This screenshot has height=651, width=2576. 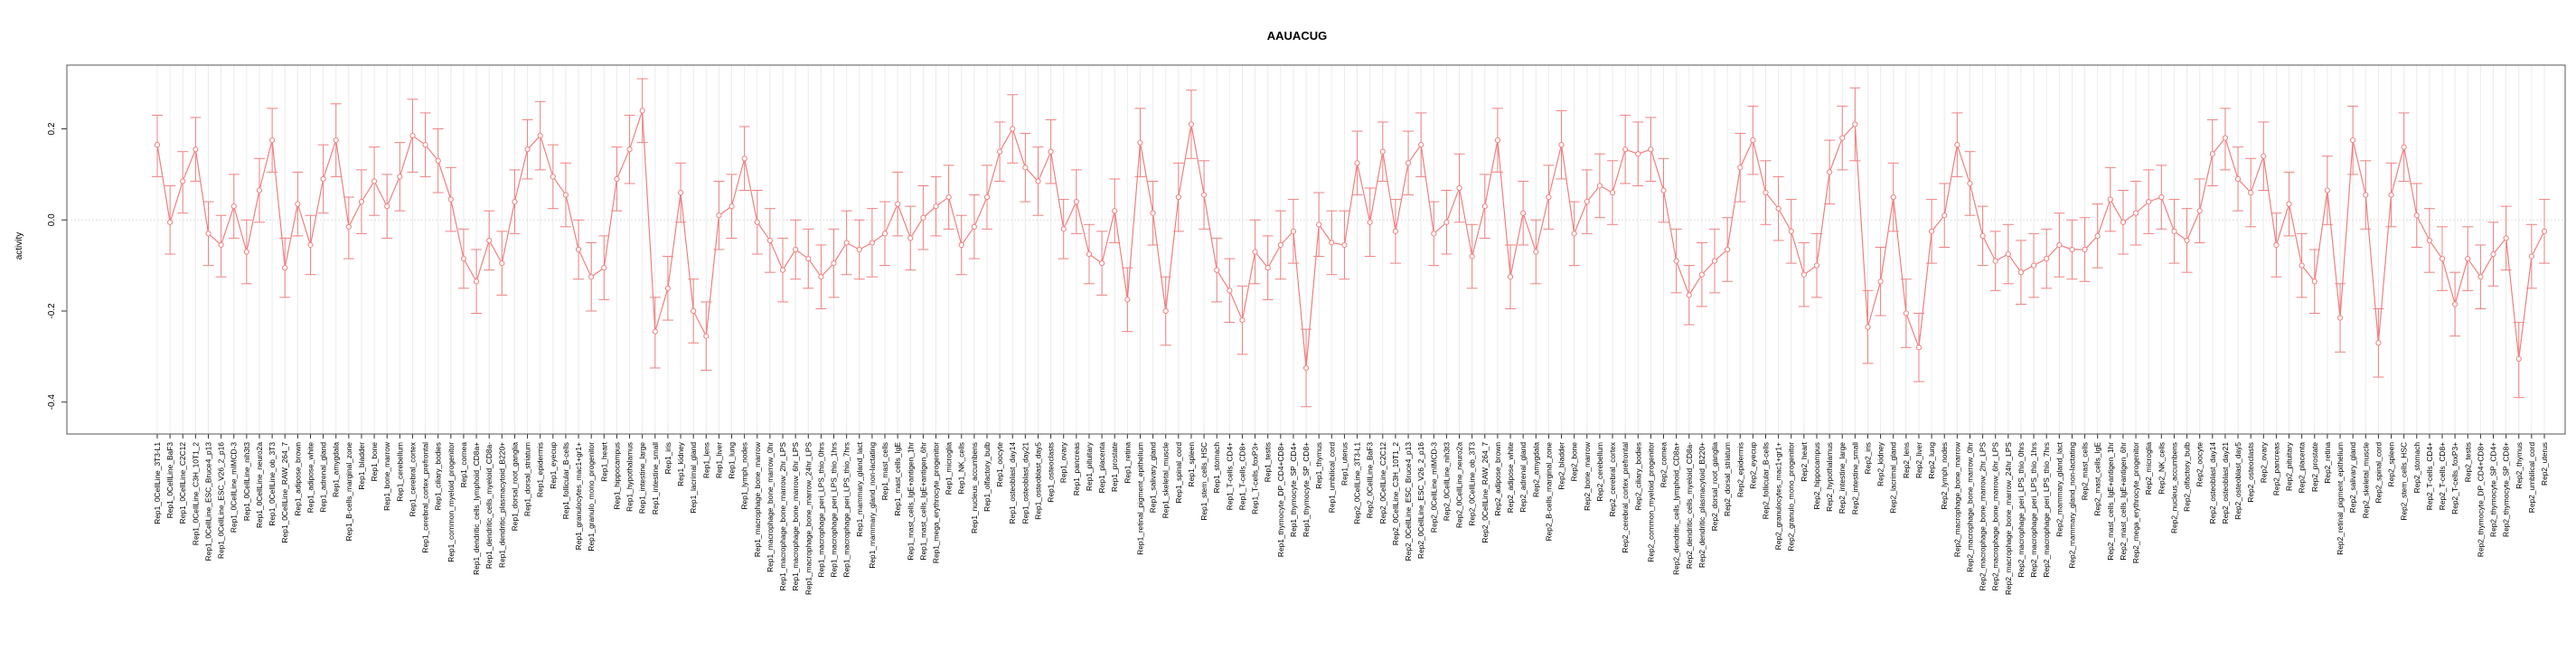 I want to click on y-axis: -0.4 -0.2 0.0 0.2, so click(x=57, y=266).